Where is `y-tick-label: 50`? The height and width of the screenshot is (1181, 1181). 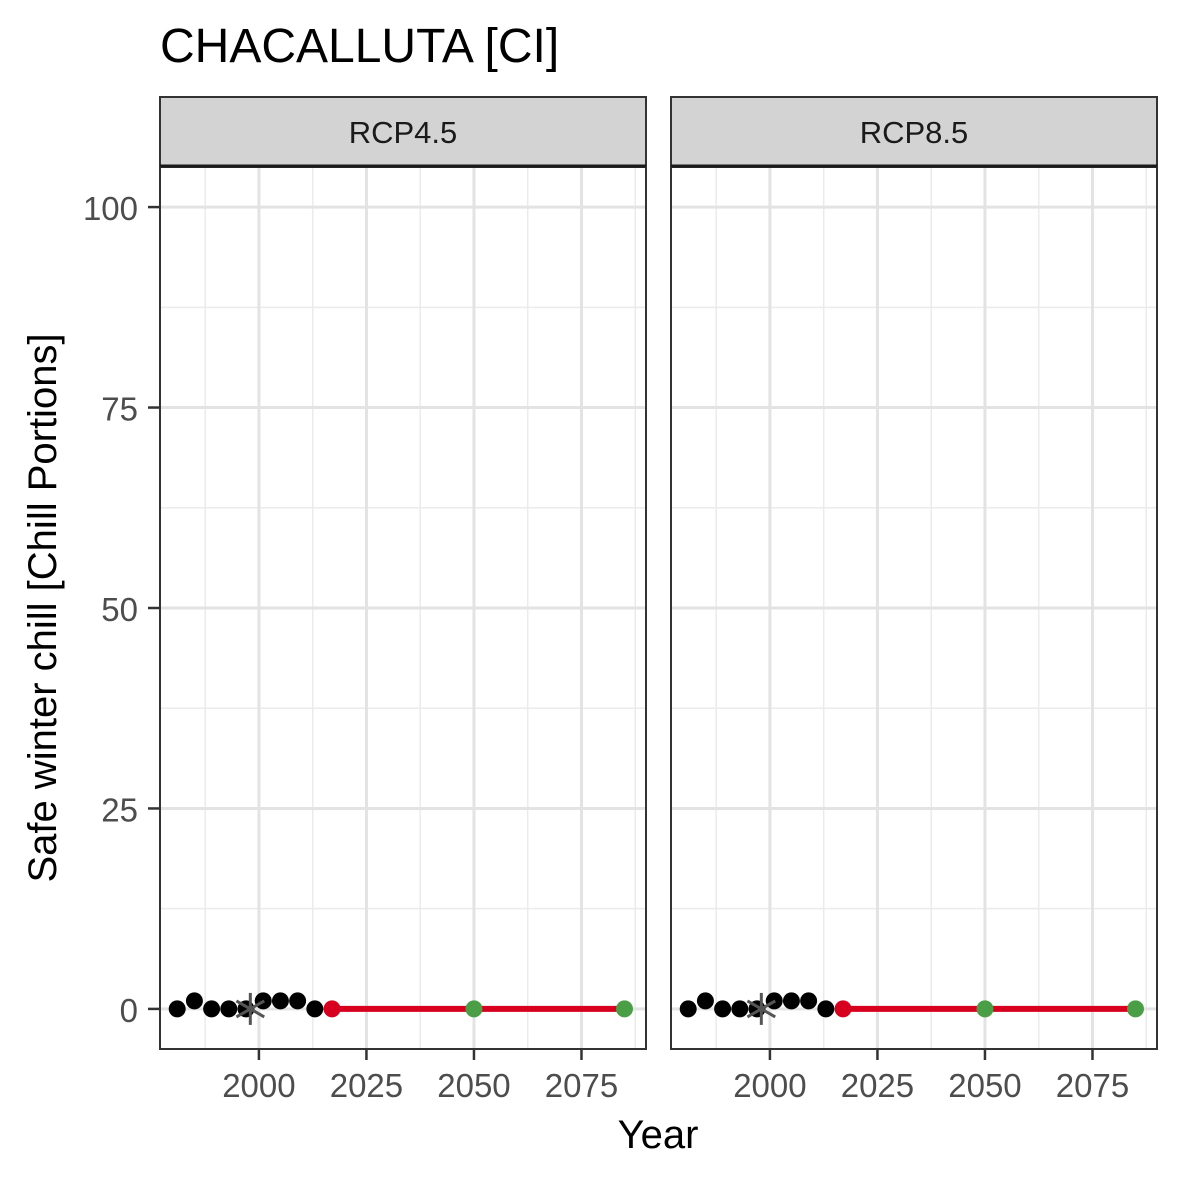
y-tick-label: 50 is located at coordinates (119, 609).